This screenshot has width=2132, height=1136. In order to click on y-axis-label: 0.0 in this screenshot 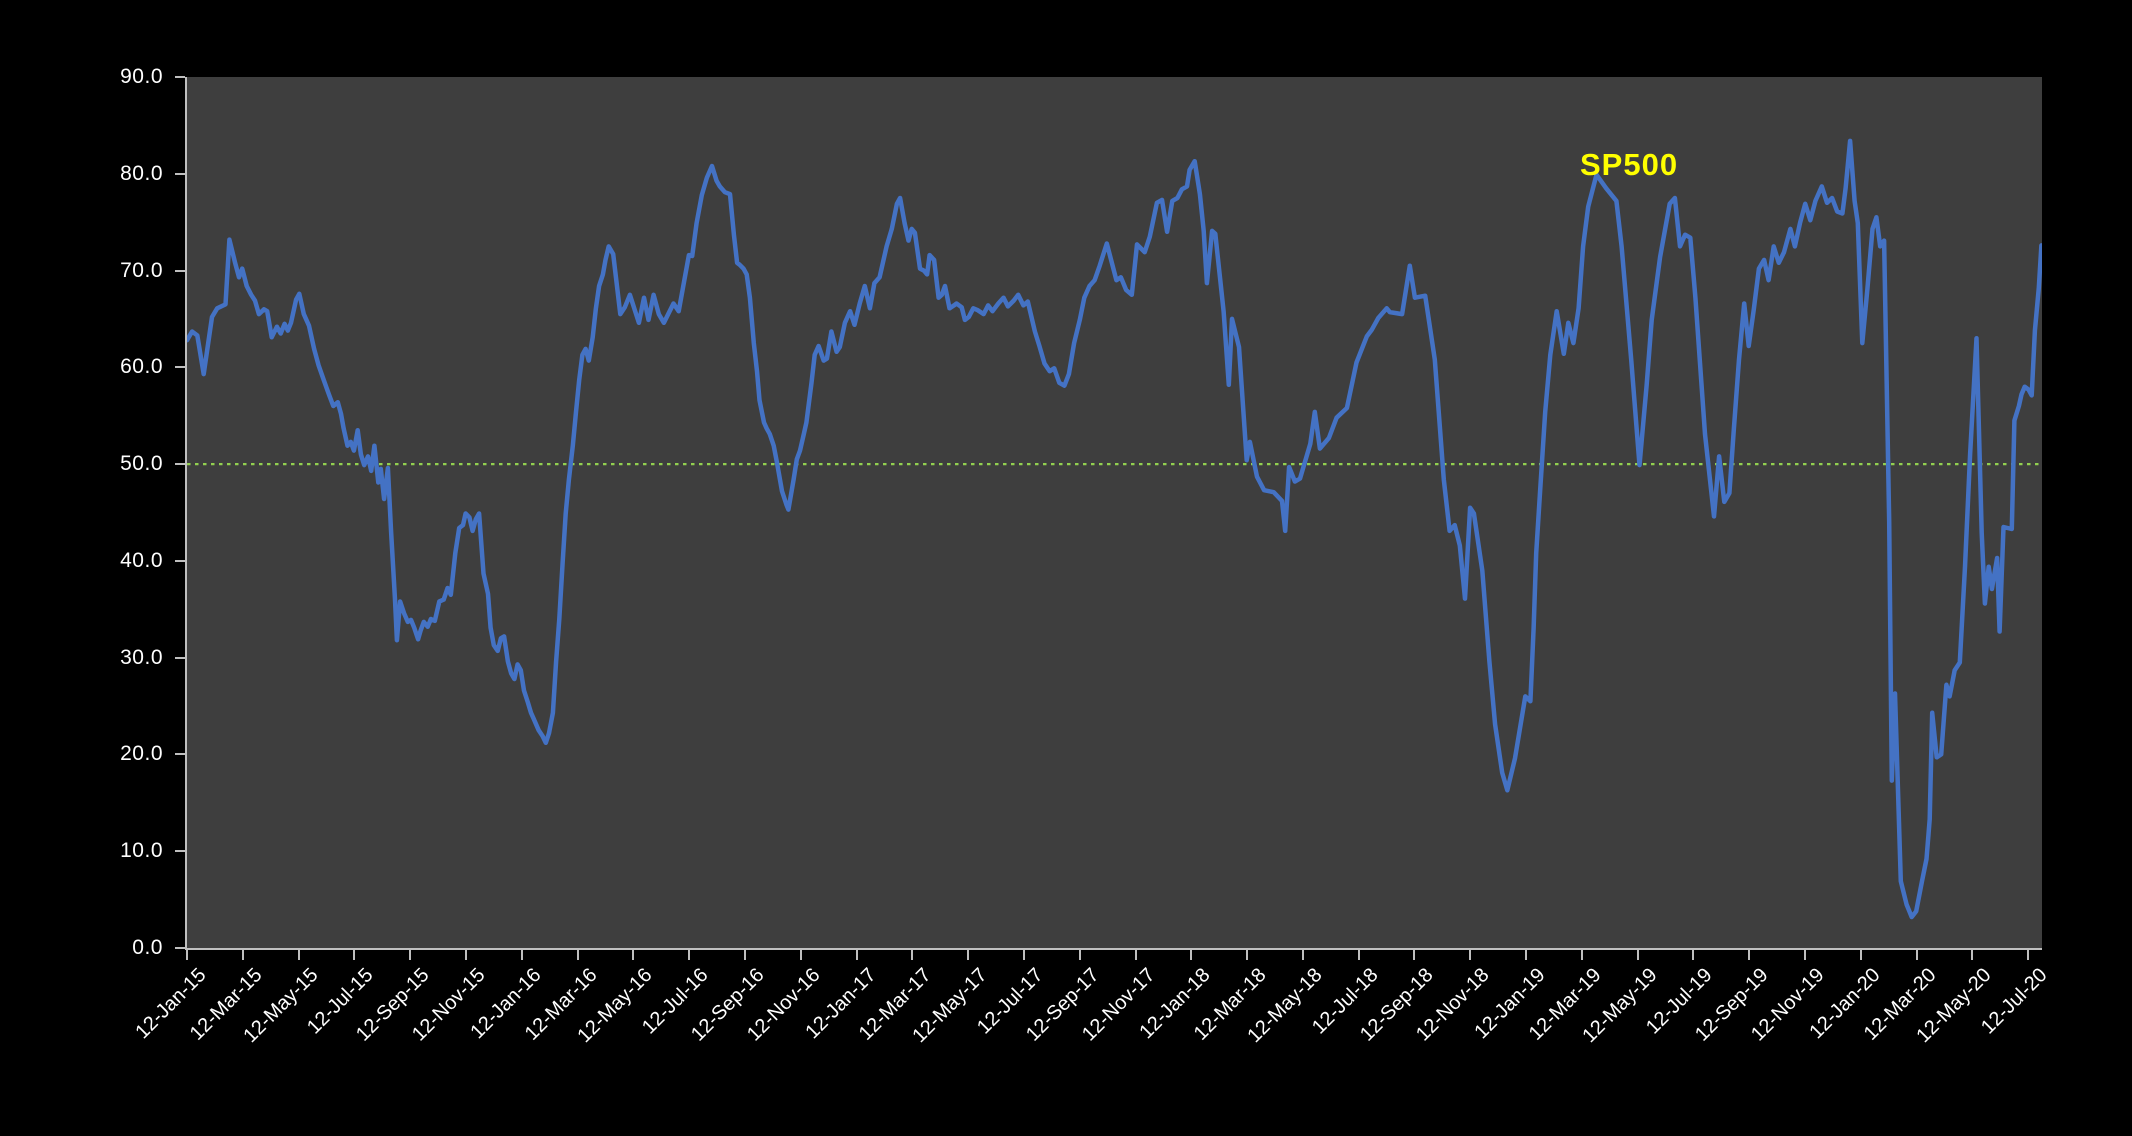, I will do `click(147, 947)`.